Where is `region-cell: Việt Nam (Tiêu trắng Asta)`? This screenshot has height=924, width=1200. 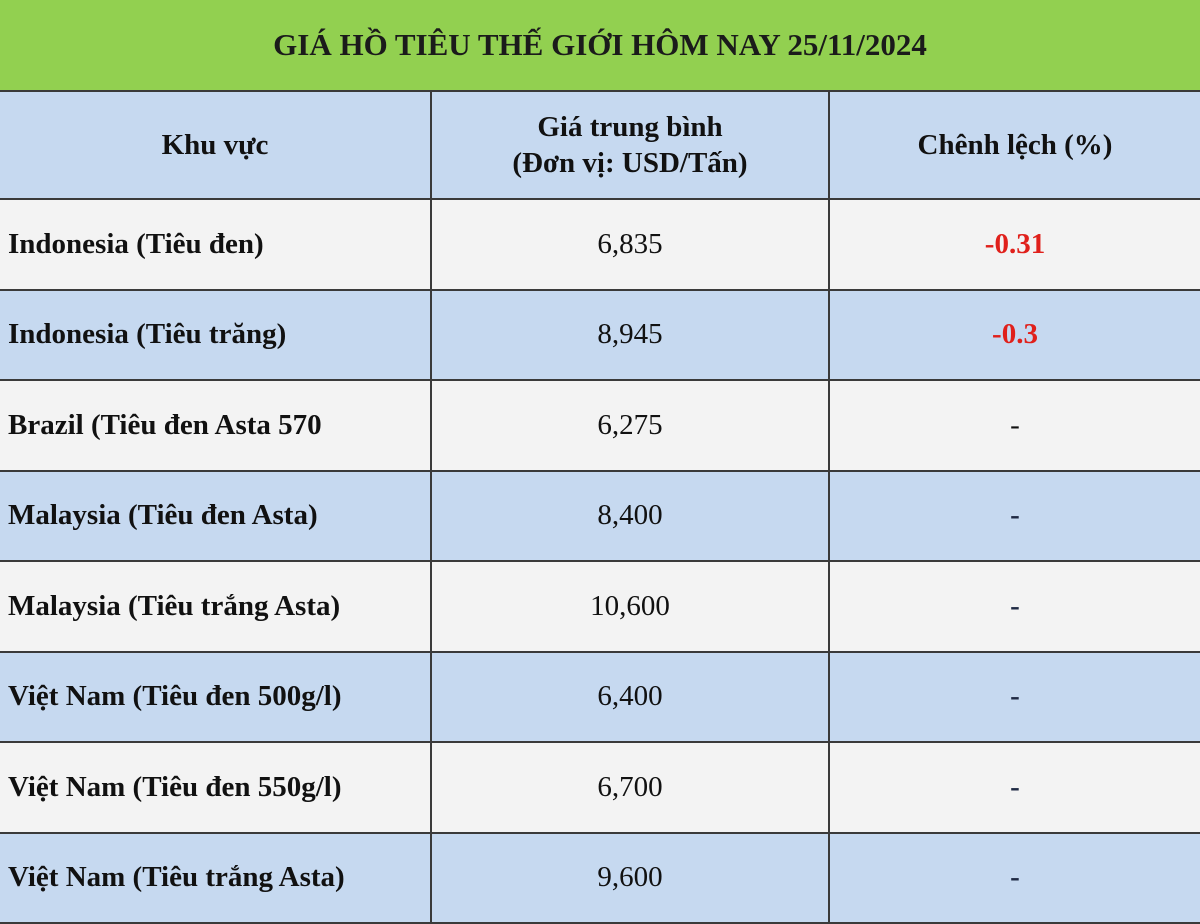 region-cell: Việt Nam (Tiêu trắng Asta) is located at coordinates (215, 877).